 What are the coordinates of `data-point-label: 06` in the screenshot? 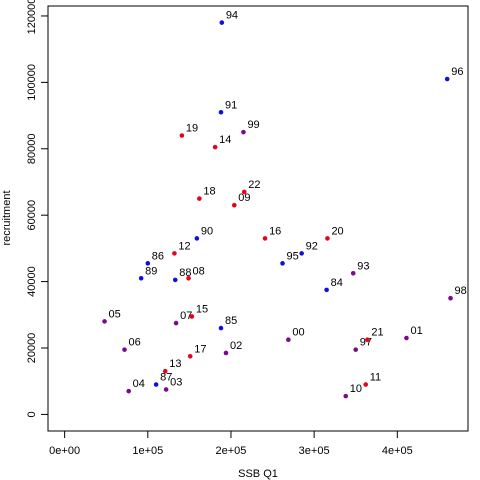 It's located at (135, 343).